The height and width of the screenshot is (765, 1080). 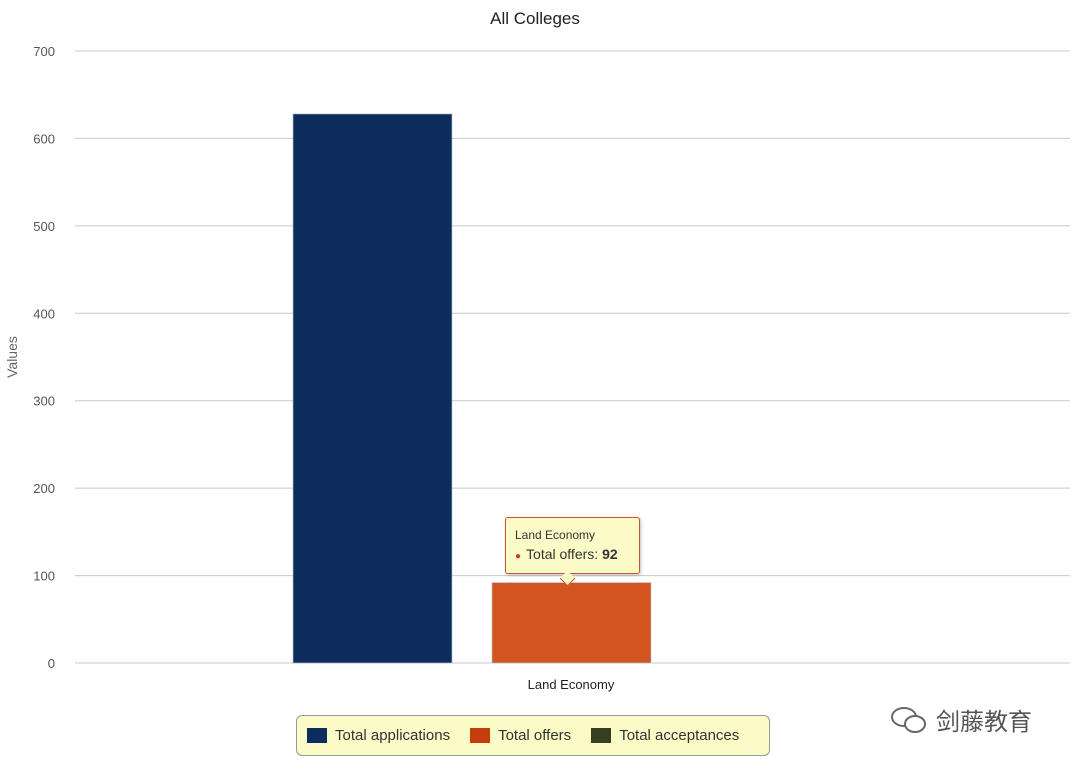 I want to click on legend-label: Total applications, so click(x=393, y=735).